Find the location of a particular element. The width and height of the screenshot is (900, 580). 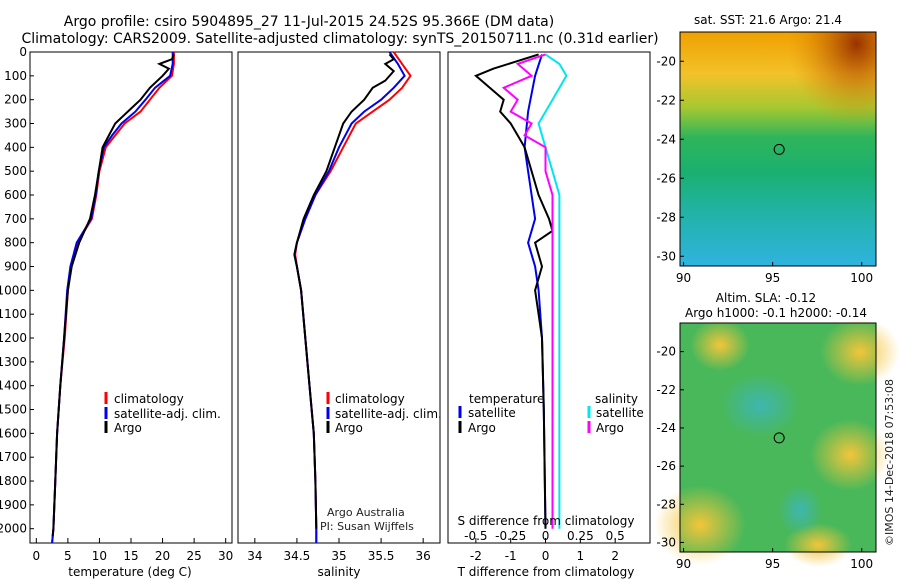

x-tick-label: 2 is located at coordinates (615, 556).